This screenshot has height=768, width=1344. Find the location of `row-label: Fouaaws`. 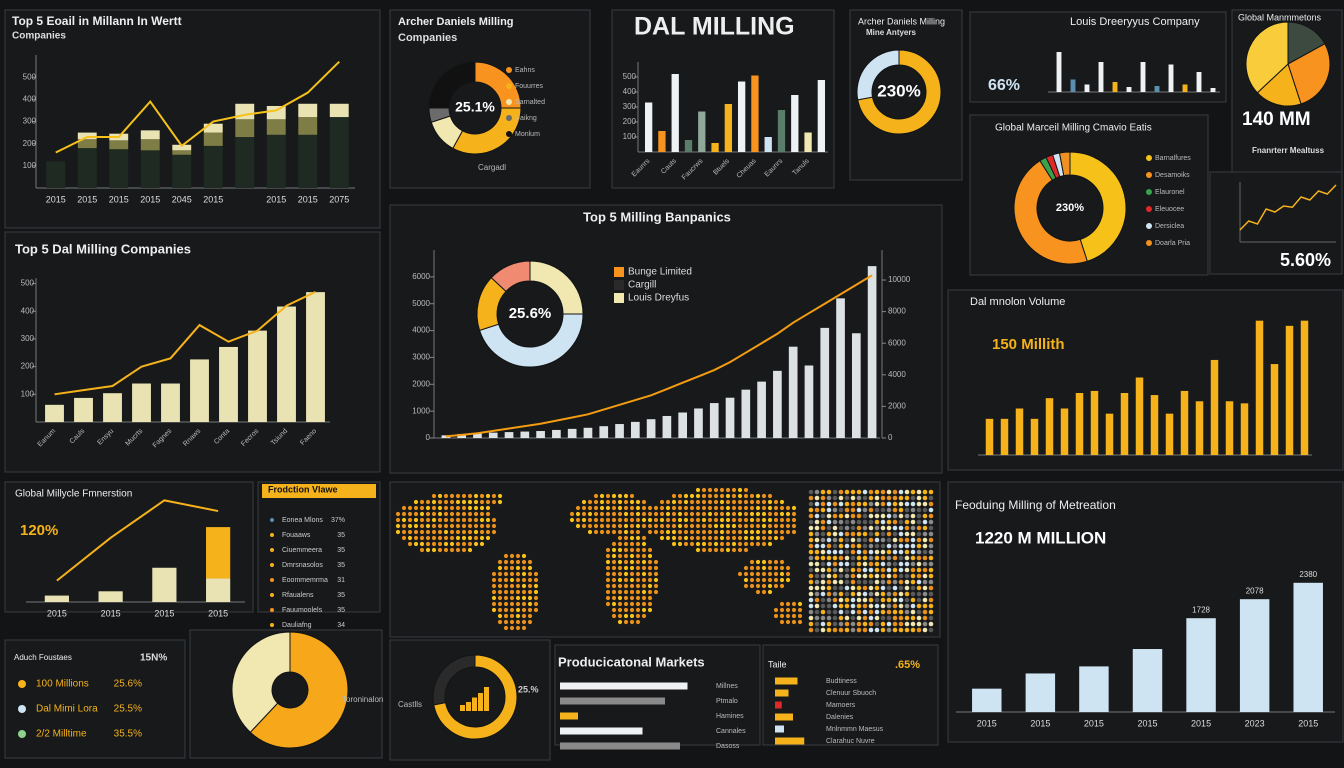

row-label: Fouaaws is located at coordinates (296, 535).